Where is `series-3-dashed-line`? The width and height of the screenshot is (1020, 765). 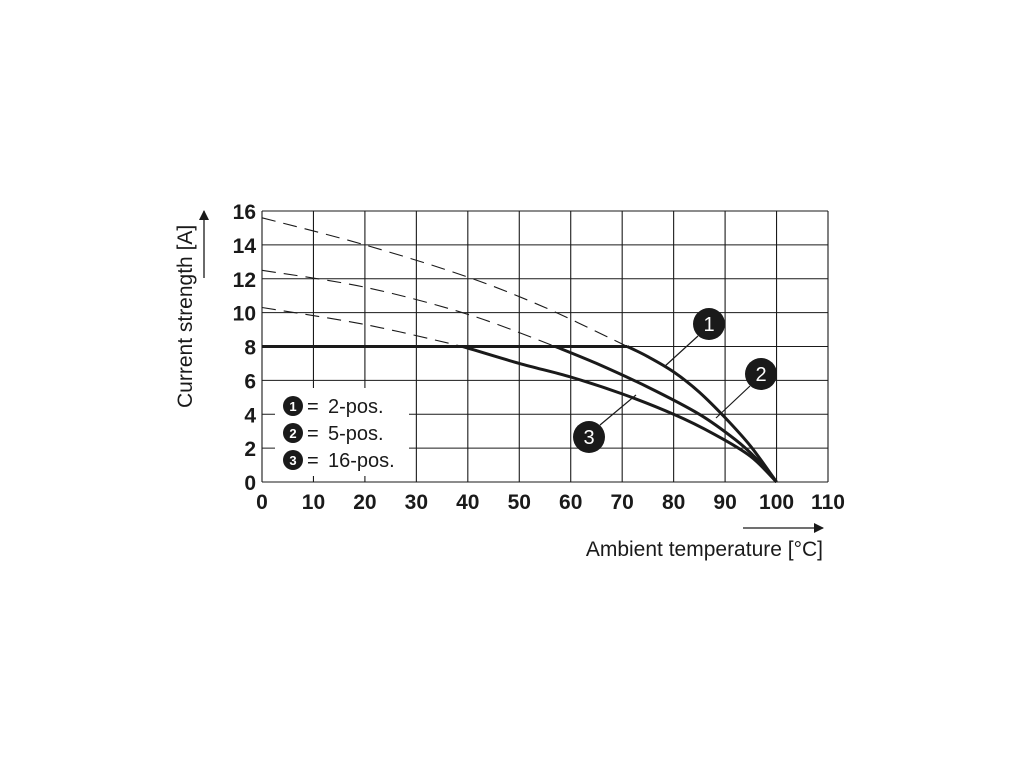 series-3-dashed-line is located at coordinates (362, 327).